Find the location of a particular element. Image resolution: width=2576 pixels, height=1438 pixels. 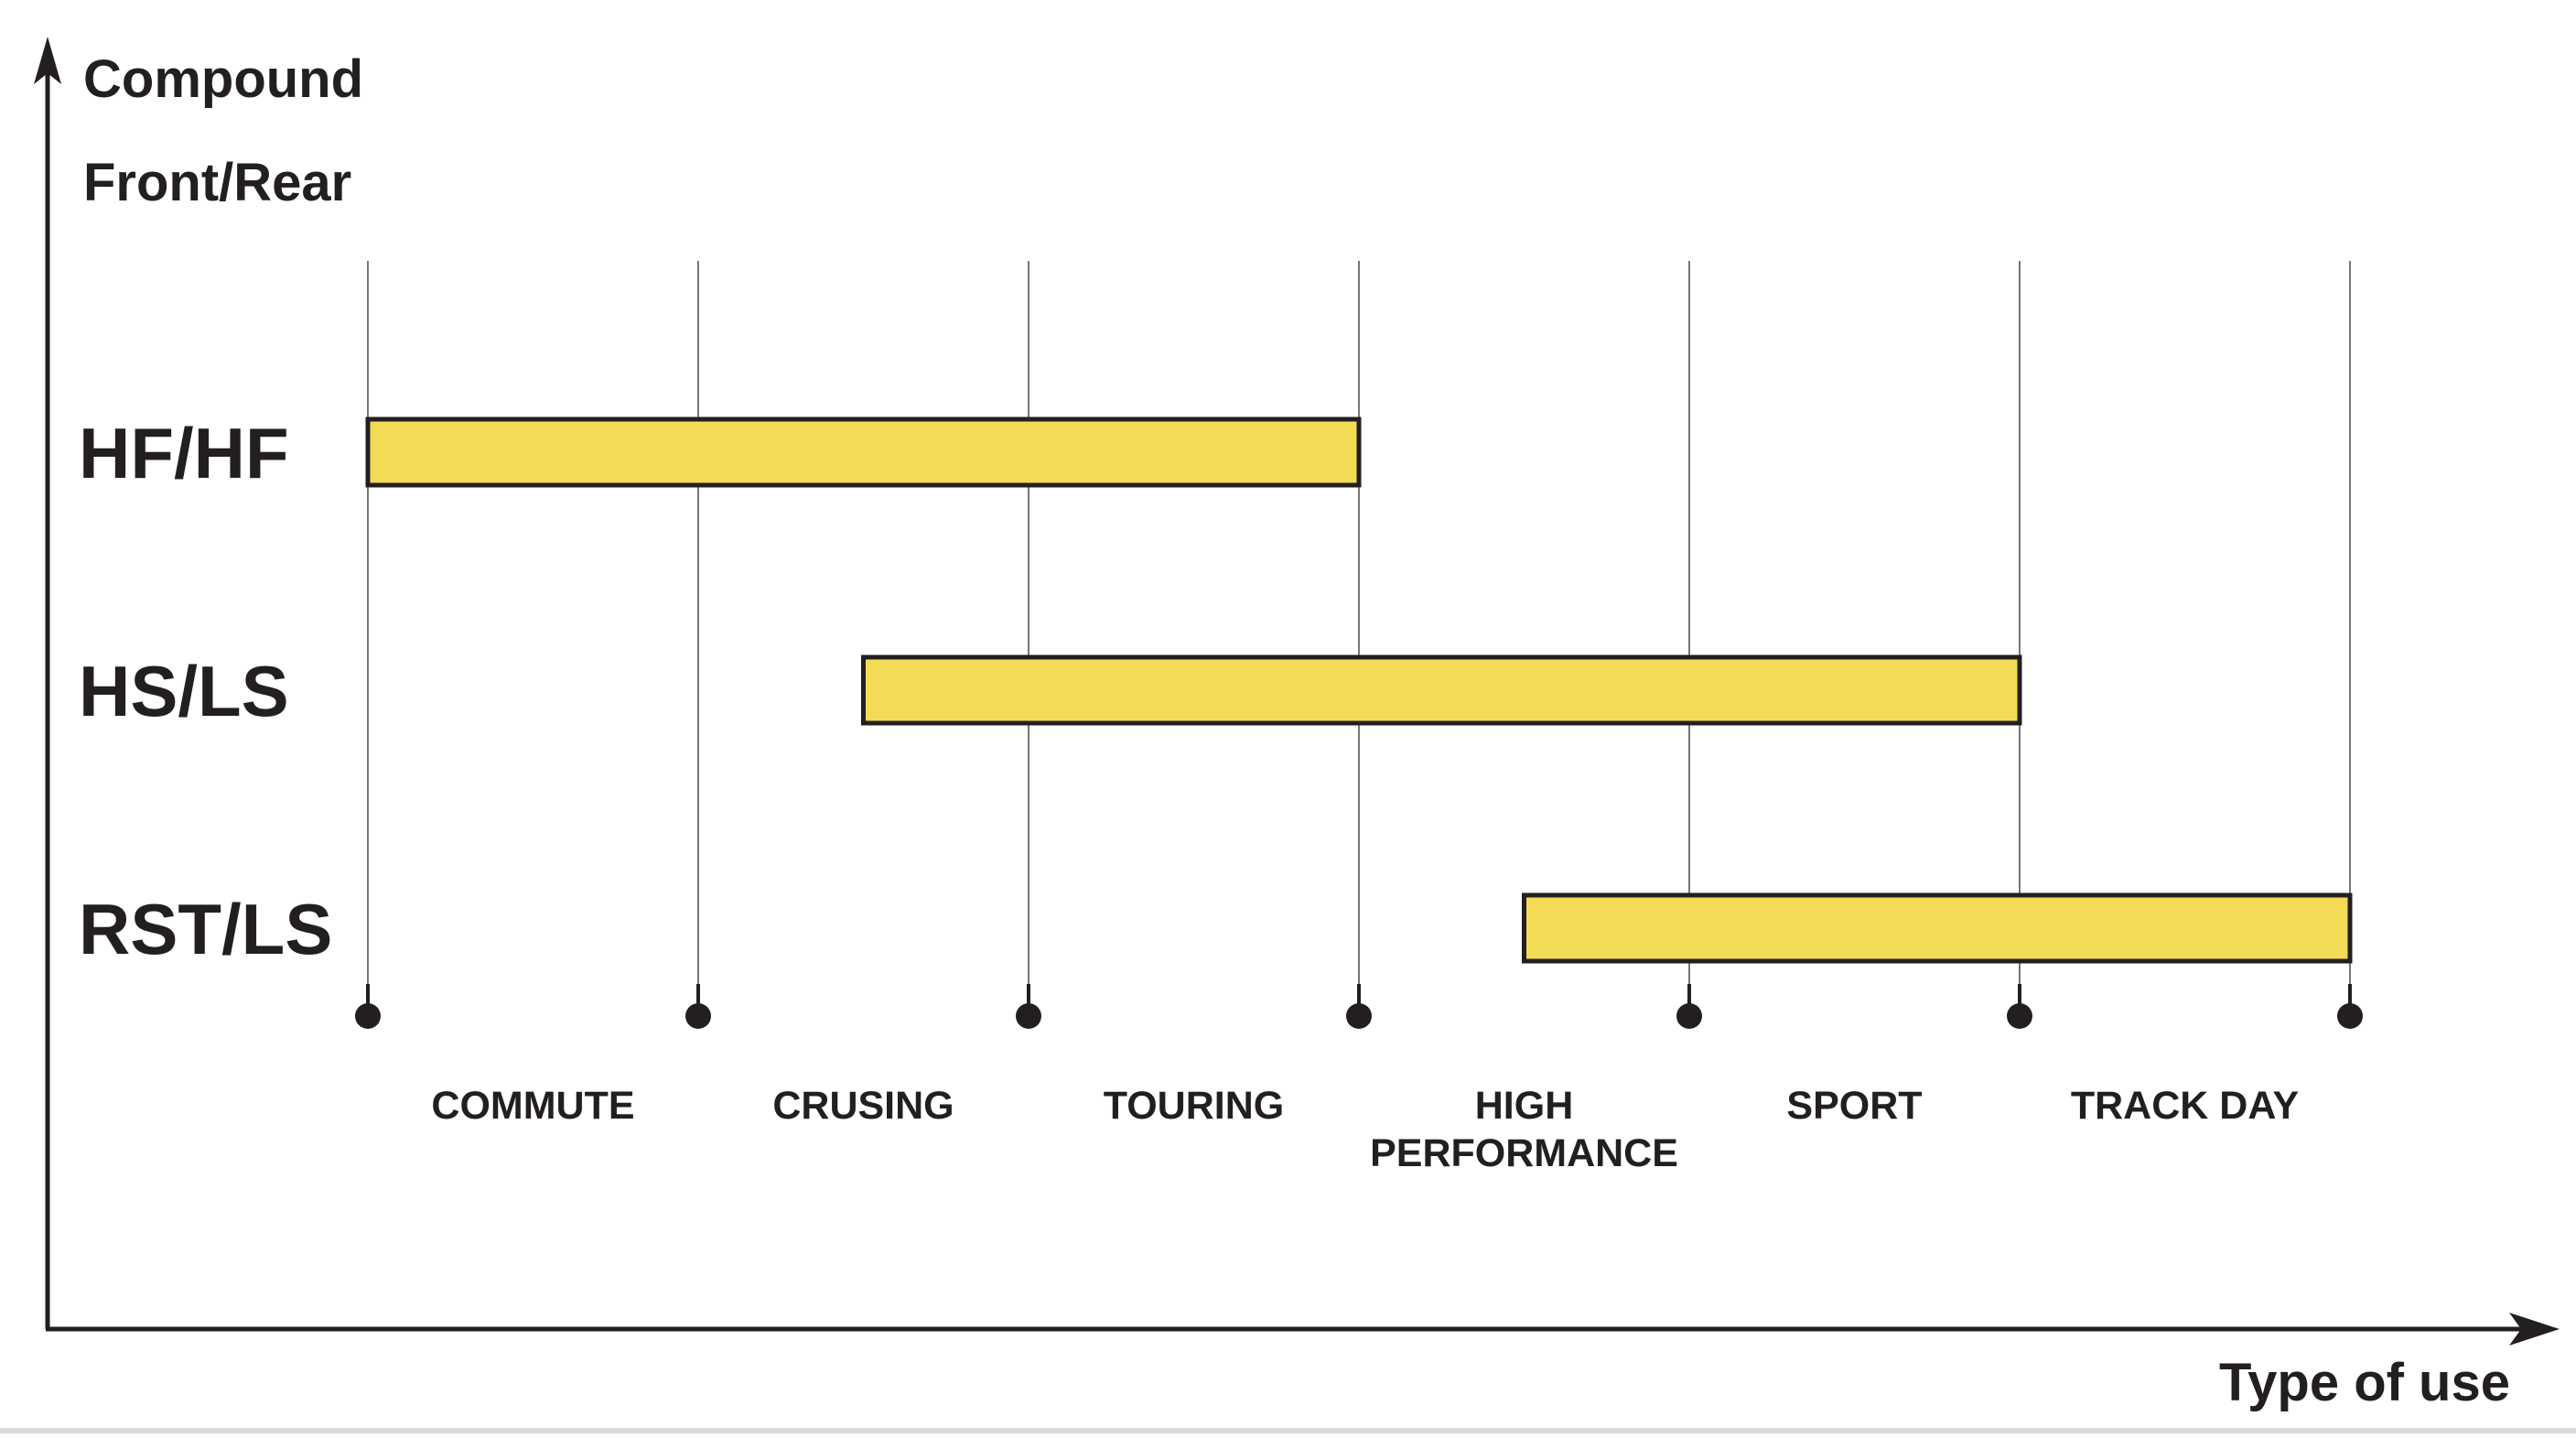

y-axis-title-line-1: Compound is located at coordinates (223, 79).